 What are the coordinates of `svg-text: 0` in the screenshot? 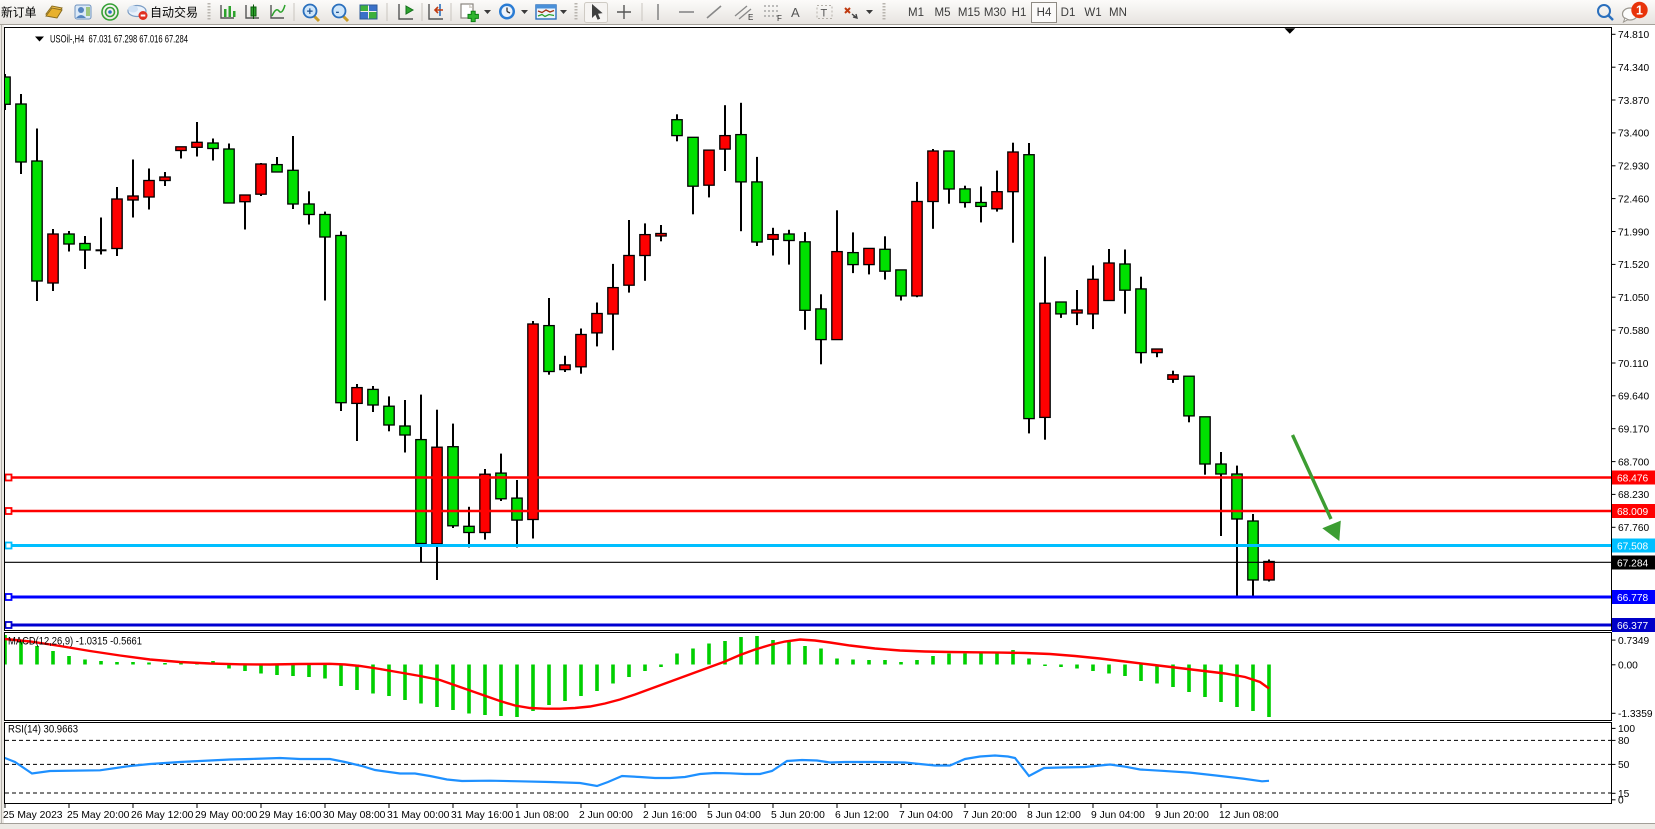 It's located at (1621, 801).